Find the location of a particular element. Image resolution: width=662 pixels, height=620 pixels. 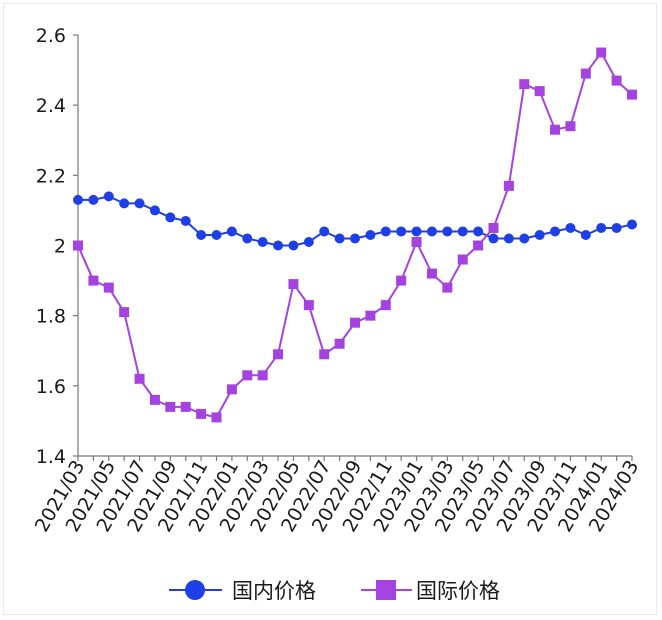

legend: 国内价格 国际价格 is located at coordinates (334, 591).